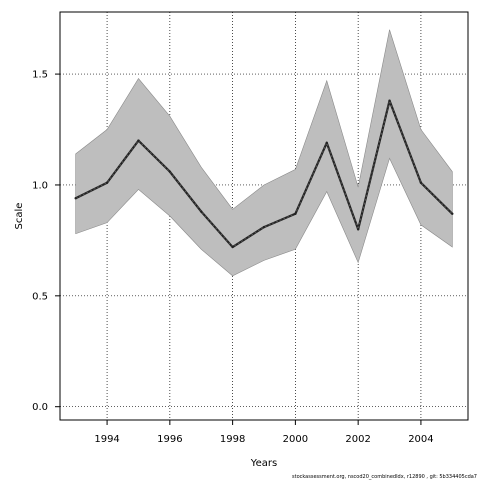 The image size is (480, 480). I want to click on data-point-1999, so click(264, 227).